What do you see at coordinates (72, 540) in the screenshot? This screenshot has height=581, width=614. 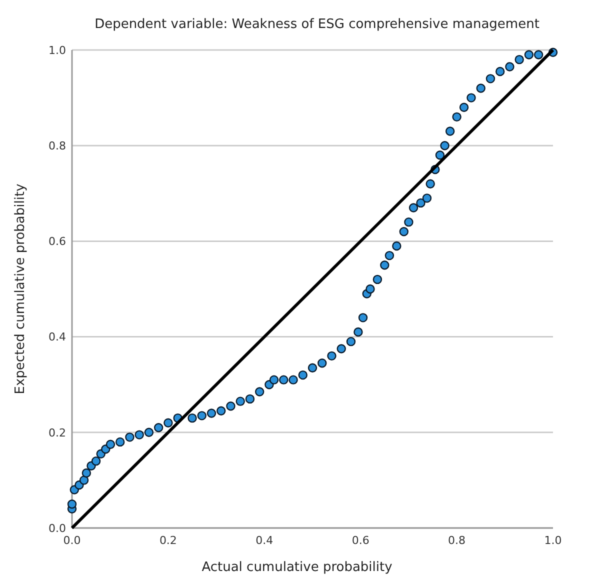 I see `x-tick-label: 0.0` at bounding box center [72, 540].